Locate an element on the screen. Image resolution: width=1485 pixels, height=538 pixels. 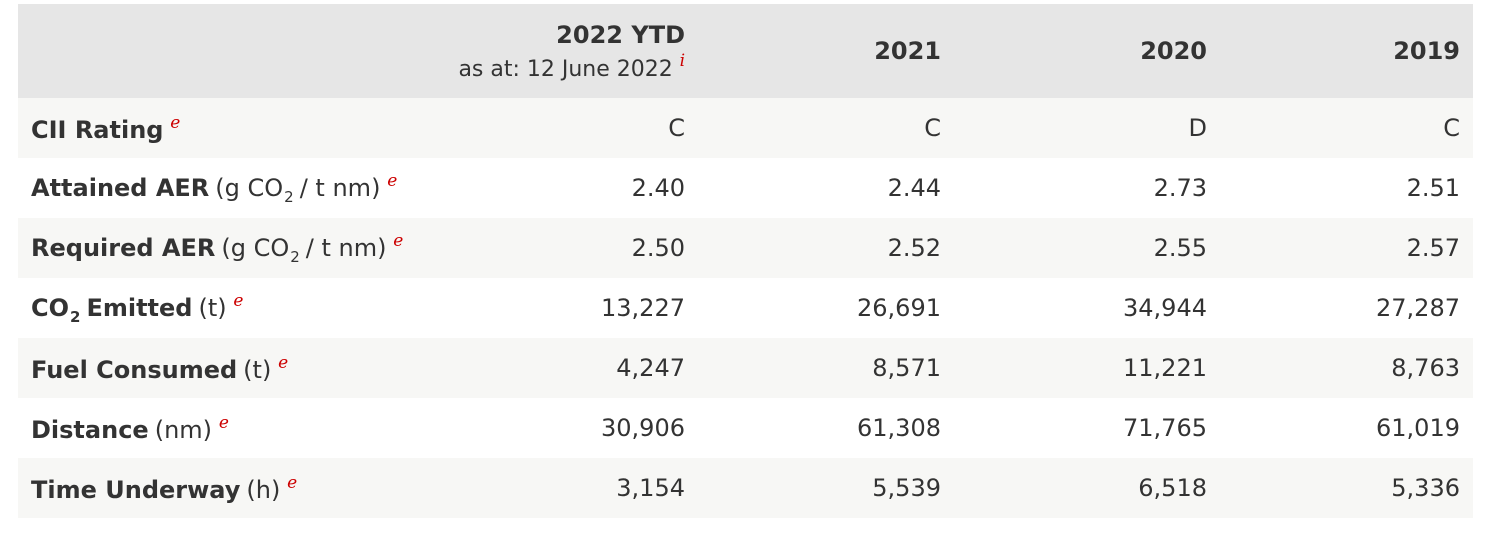
value-cell: 13,227 is located at coordinates (643, 308).